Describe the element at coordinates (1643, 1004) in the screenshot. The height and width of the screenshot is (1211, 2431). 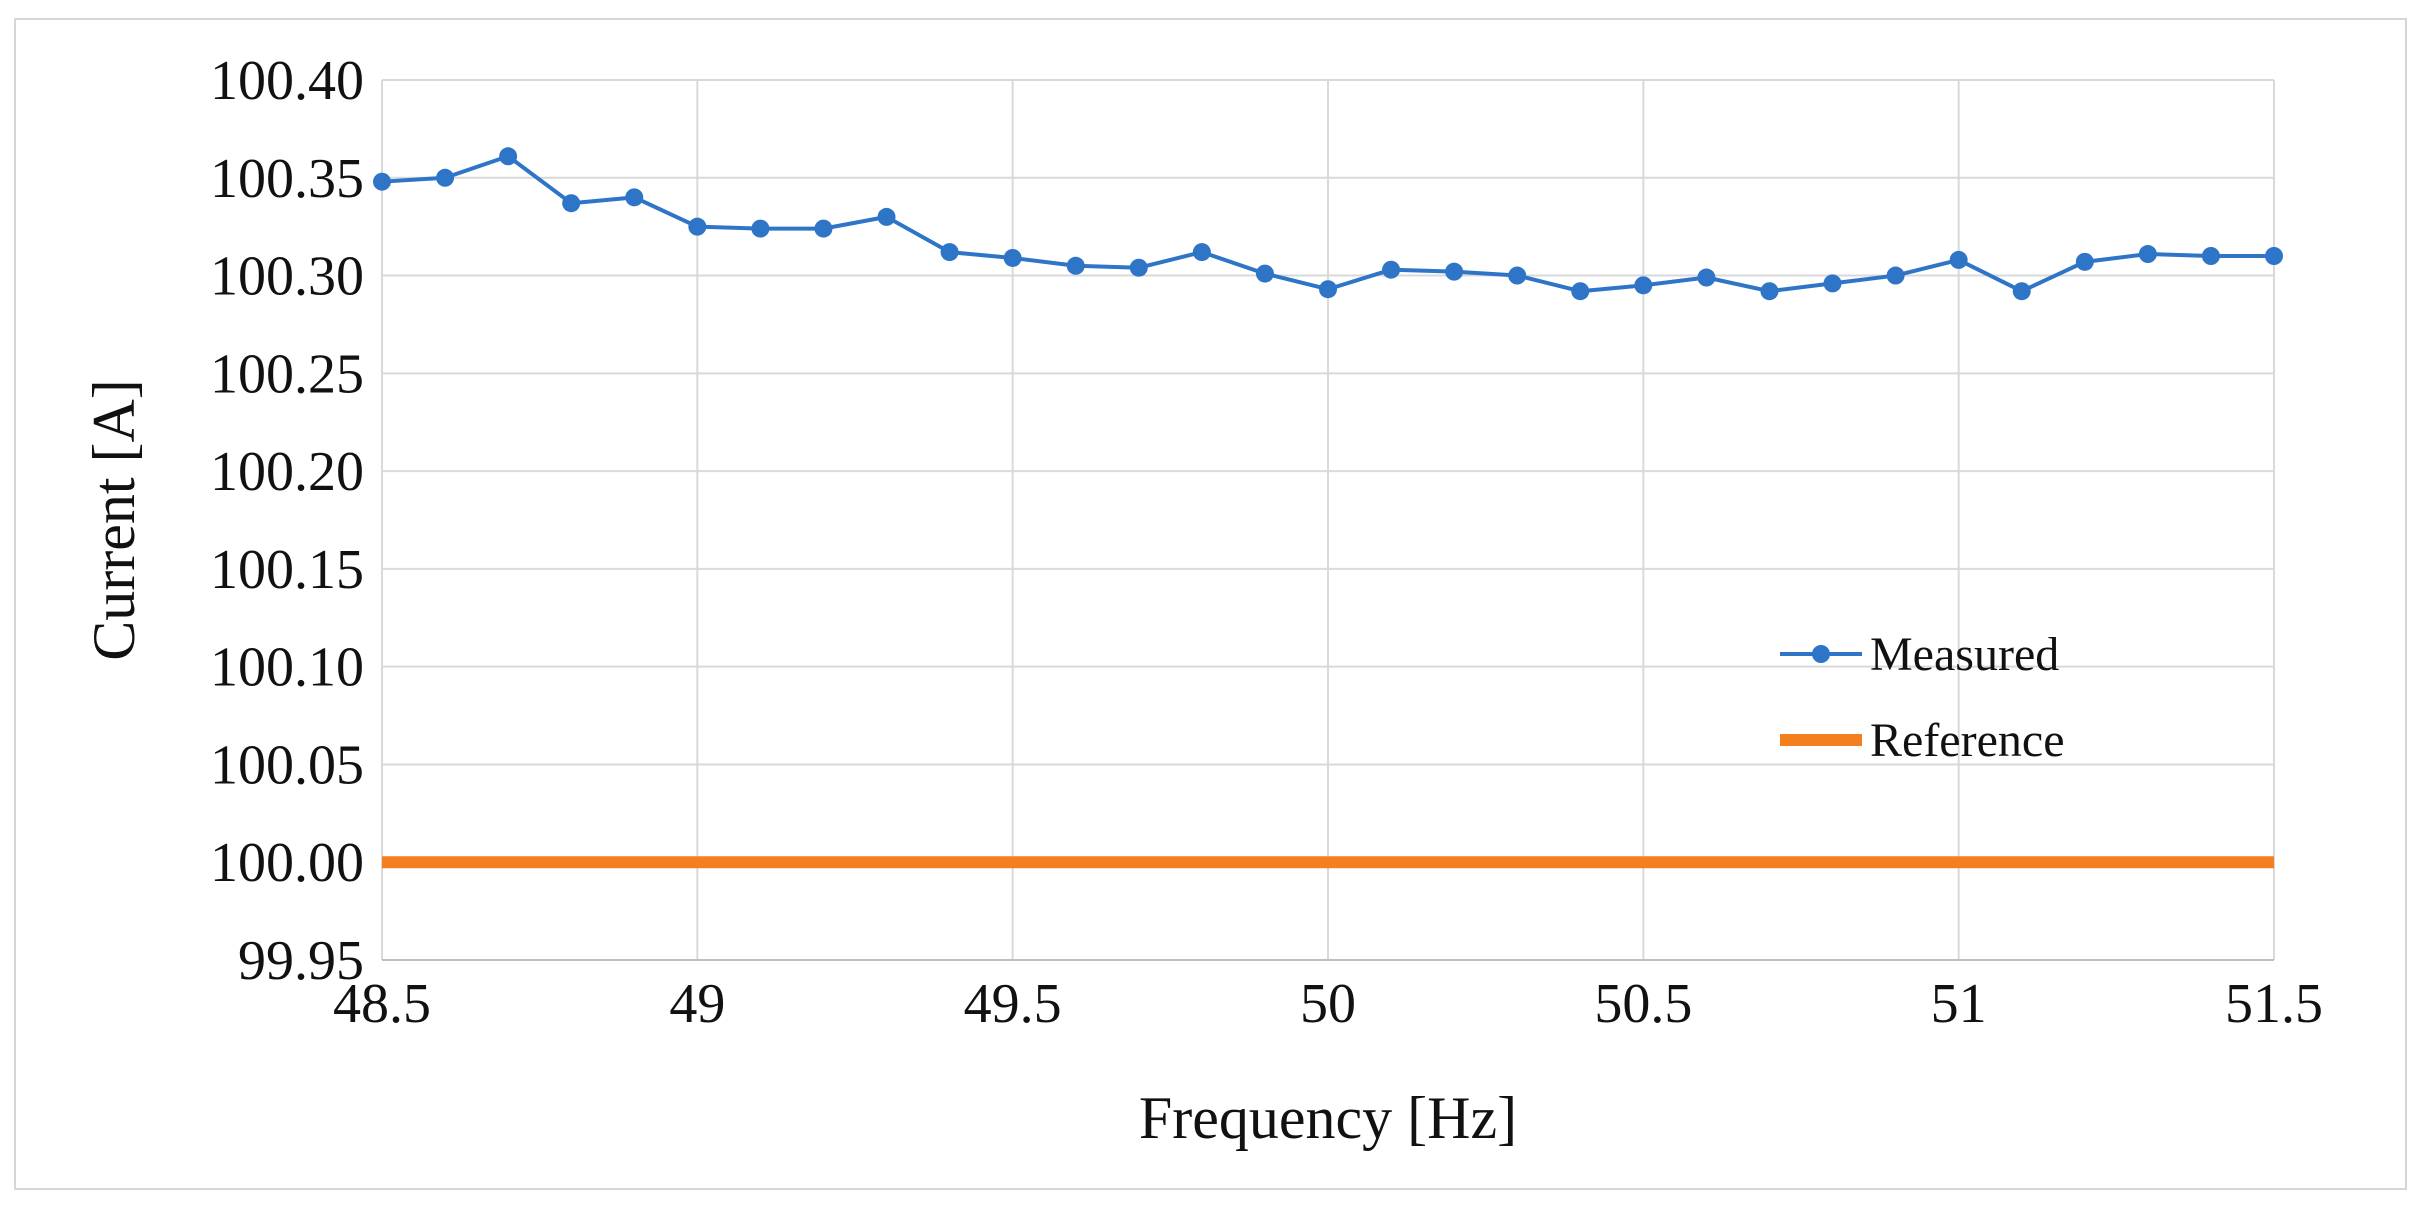
I see `x-tick-label: 50.5` at that location.